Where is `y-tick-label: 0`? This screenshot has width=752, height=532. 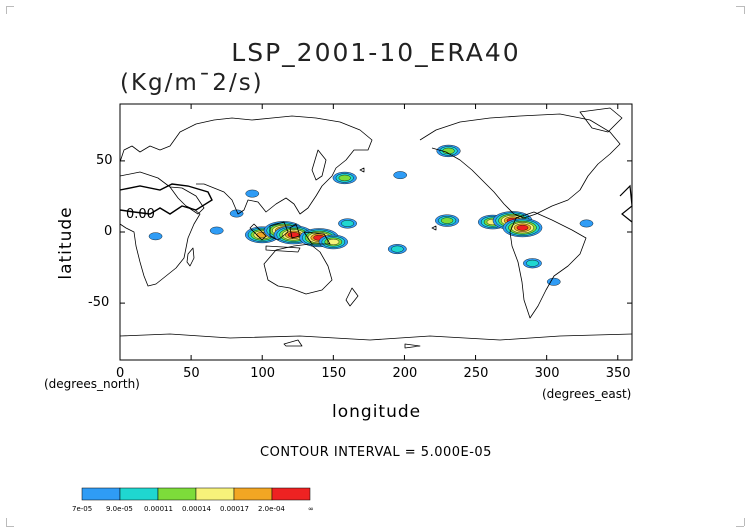
y-tick-label: 0 is located at coordinates (108, 231).